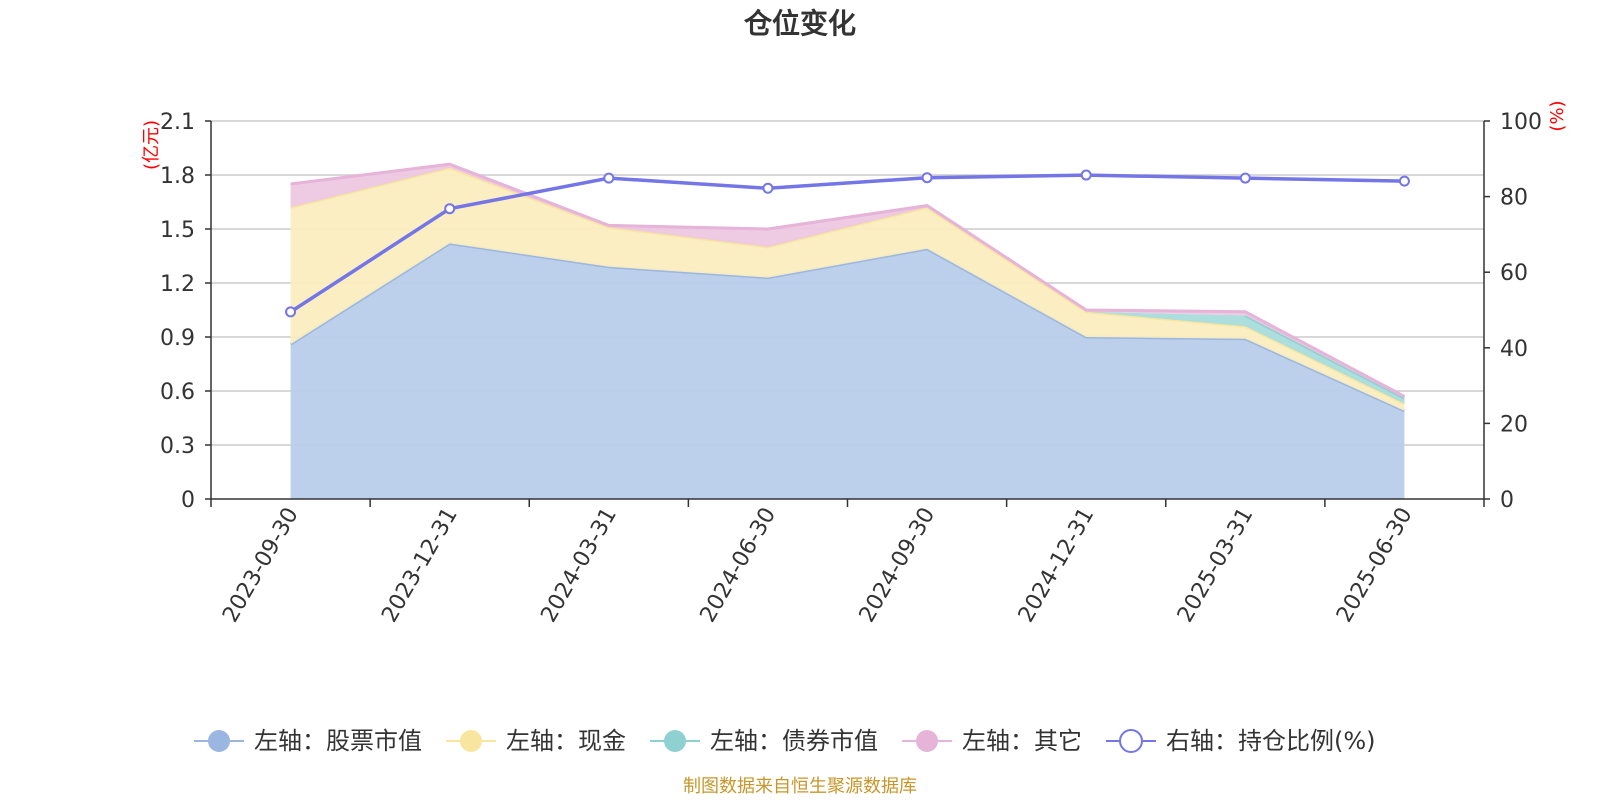  I want to click on area-edge-左轴：债券市值, so click(1325, 357).